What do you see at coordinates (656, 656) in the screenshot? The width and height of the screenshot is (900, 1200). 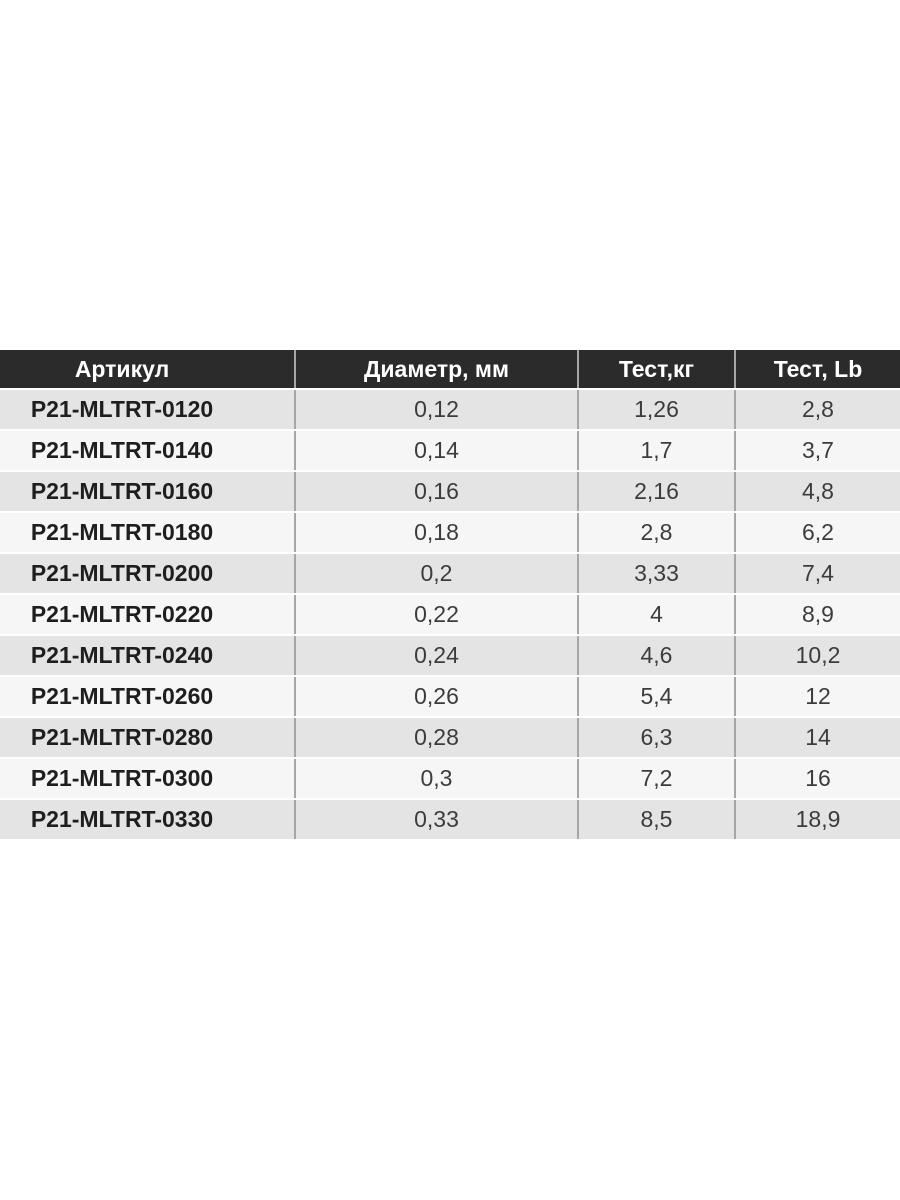 I see `test-kg-cell: 4,6` at bounding box center [656, 656].